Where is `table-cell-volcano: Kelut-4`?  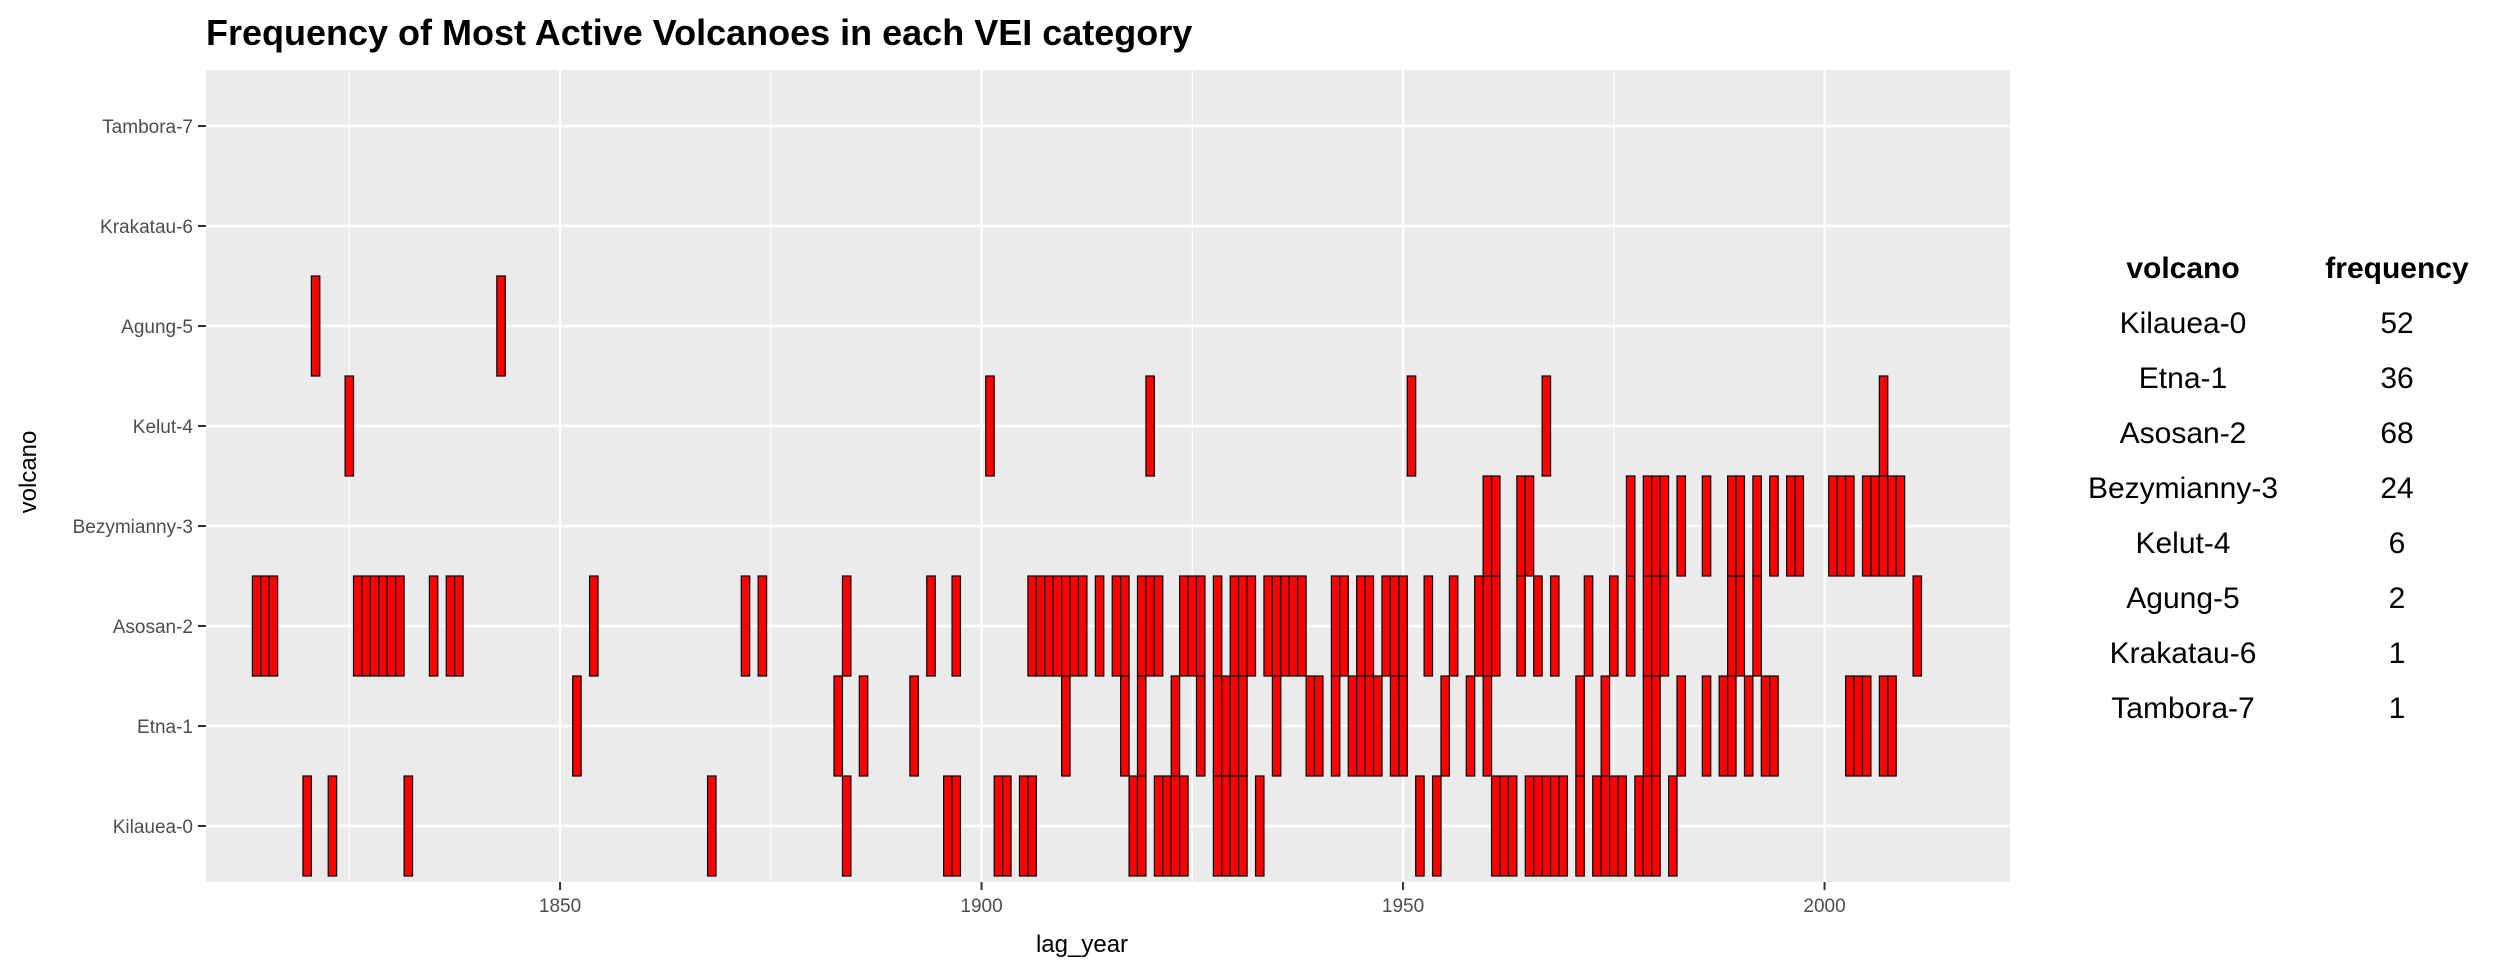
table-cell-volcano: Kelut-4 is located at coordinates (2182, 543).